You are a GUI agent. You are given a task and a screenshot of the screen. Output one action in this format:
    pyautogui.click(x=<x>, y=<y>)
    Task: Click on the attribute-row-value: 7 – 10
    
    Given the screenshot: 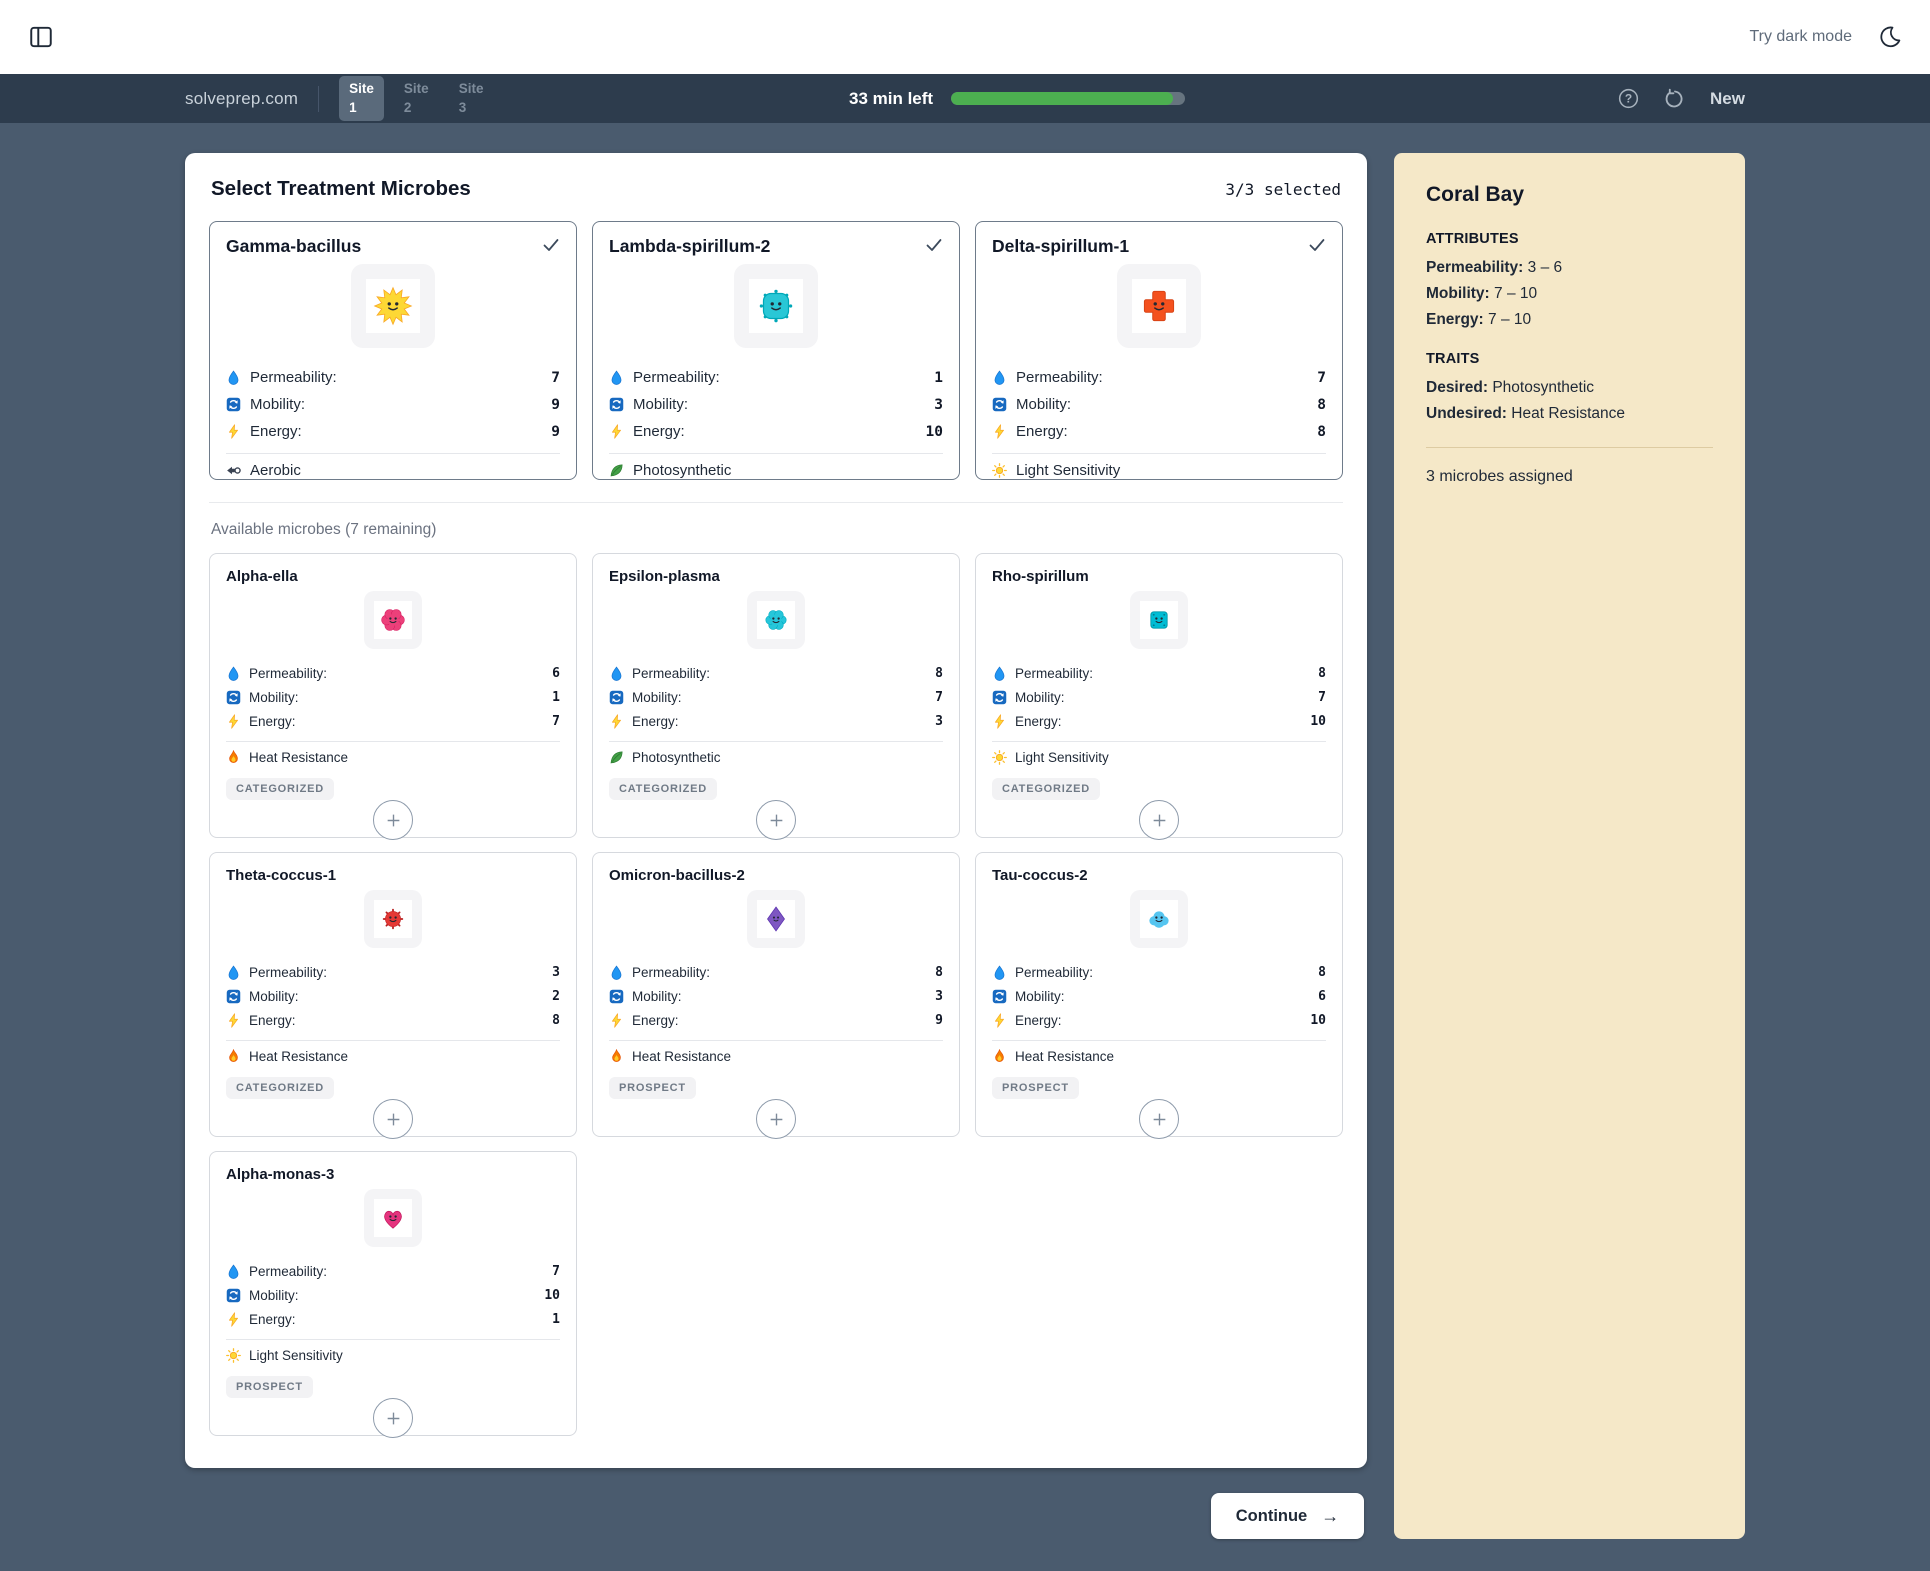 What is the action you would take?
    pyautogui.click(x=1516, y=293)
    